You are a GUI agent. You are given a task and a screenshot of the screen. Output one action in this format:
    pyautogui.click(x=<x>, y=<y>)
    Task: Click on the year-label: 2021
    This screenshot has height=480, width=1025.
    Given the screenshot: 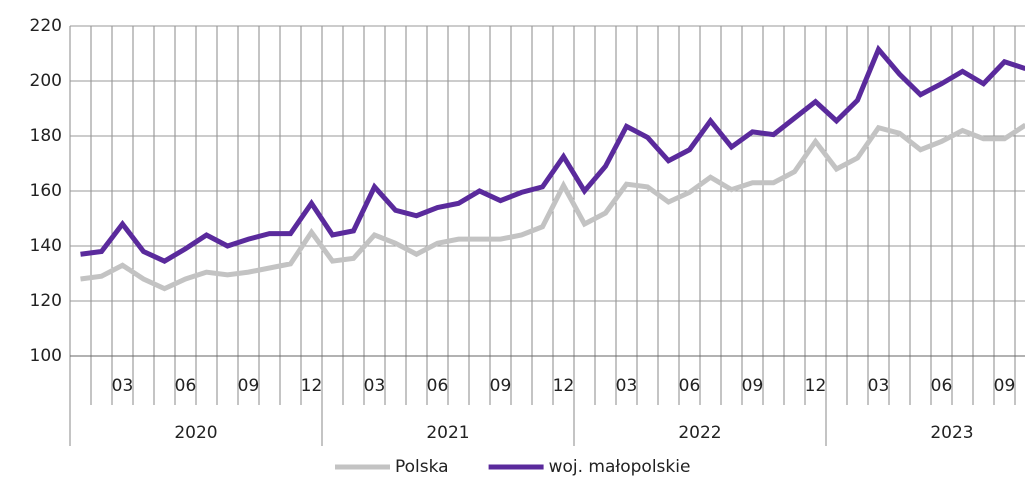 What is the action you would take?
    pyautogui.click(x=447, y=433)
    